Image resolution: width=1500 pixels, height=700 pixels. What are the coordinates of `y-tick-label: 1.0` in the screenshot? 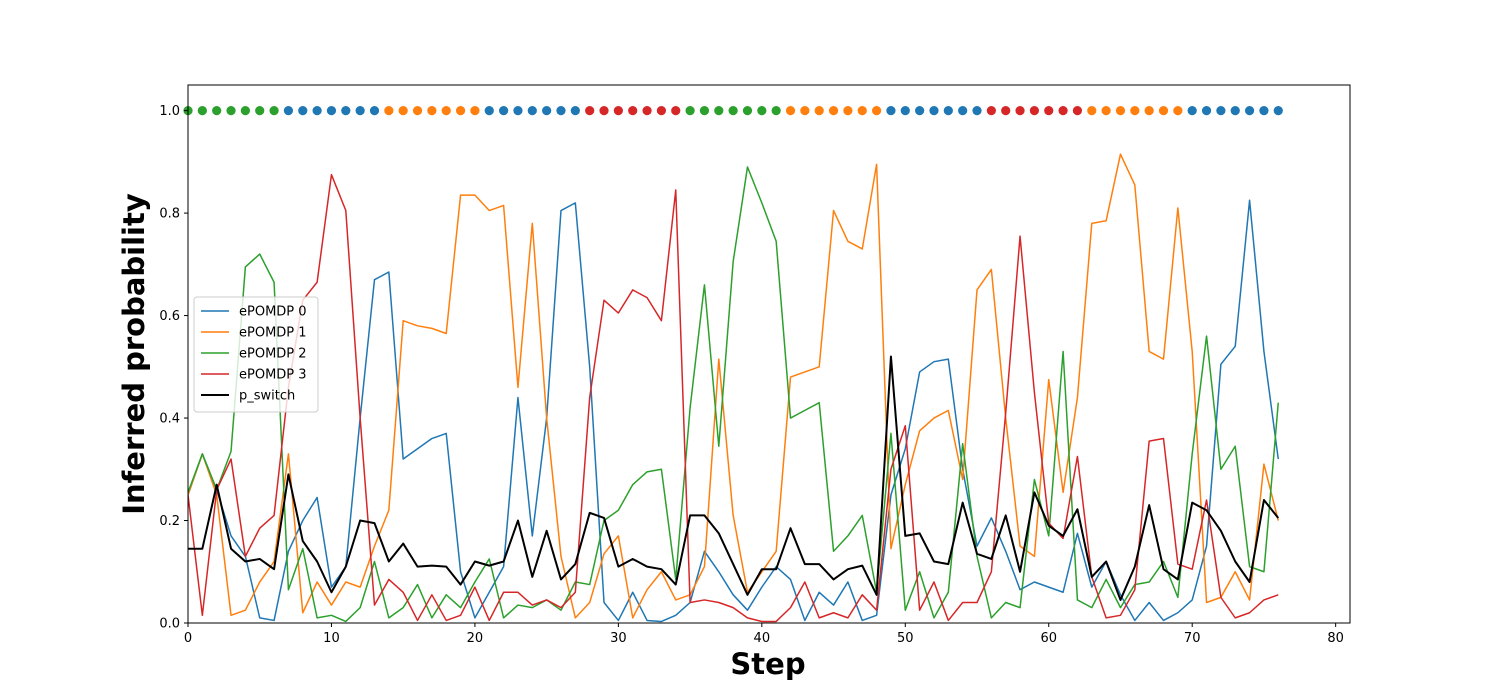 It's located at (169, 111).